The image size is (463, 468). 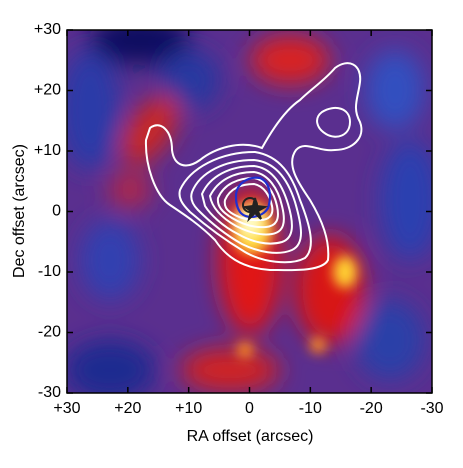 I want to click on contour-blue, so click(x=252, y=197).